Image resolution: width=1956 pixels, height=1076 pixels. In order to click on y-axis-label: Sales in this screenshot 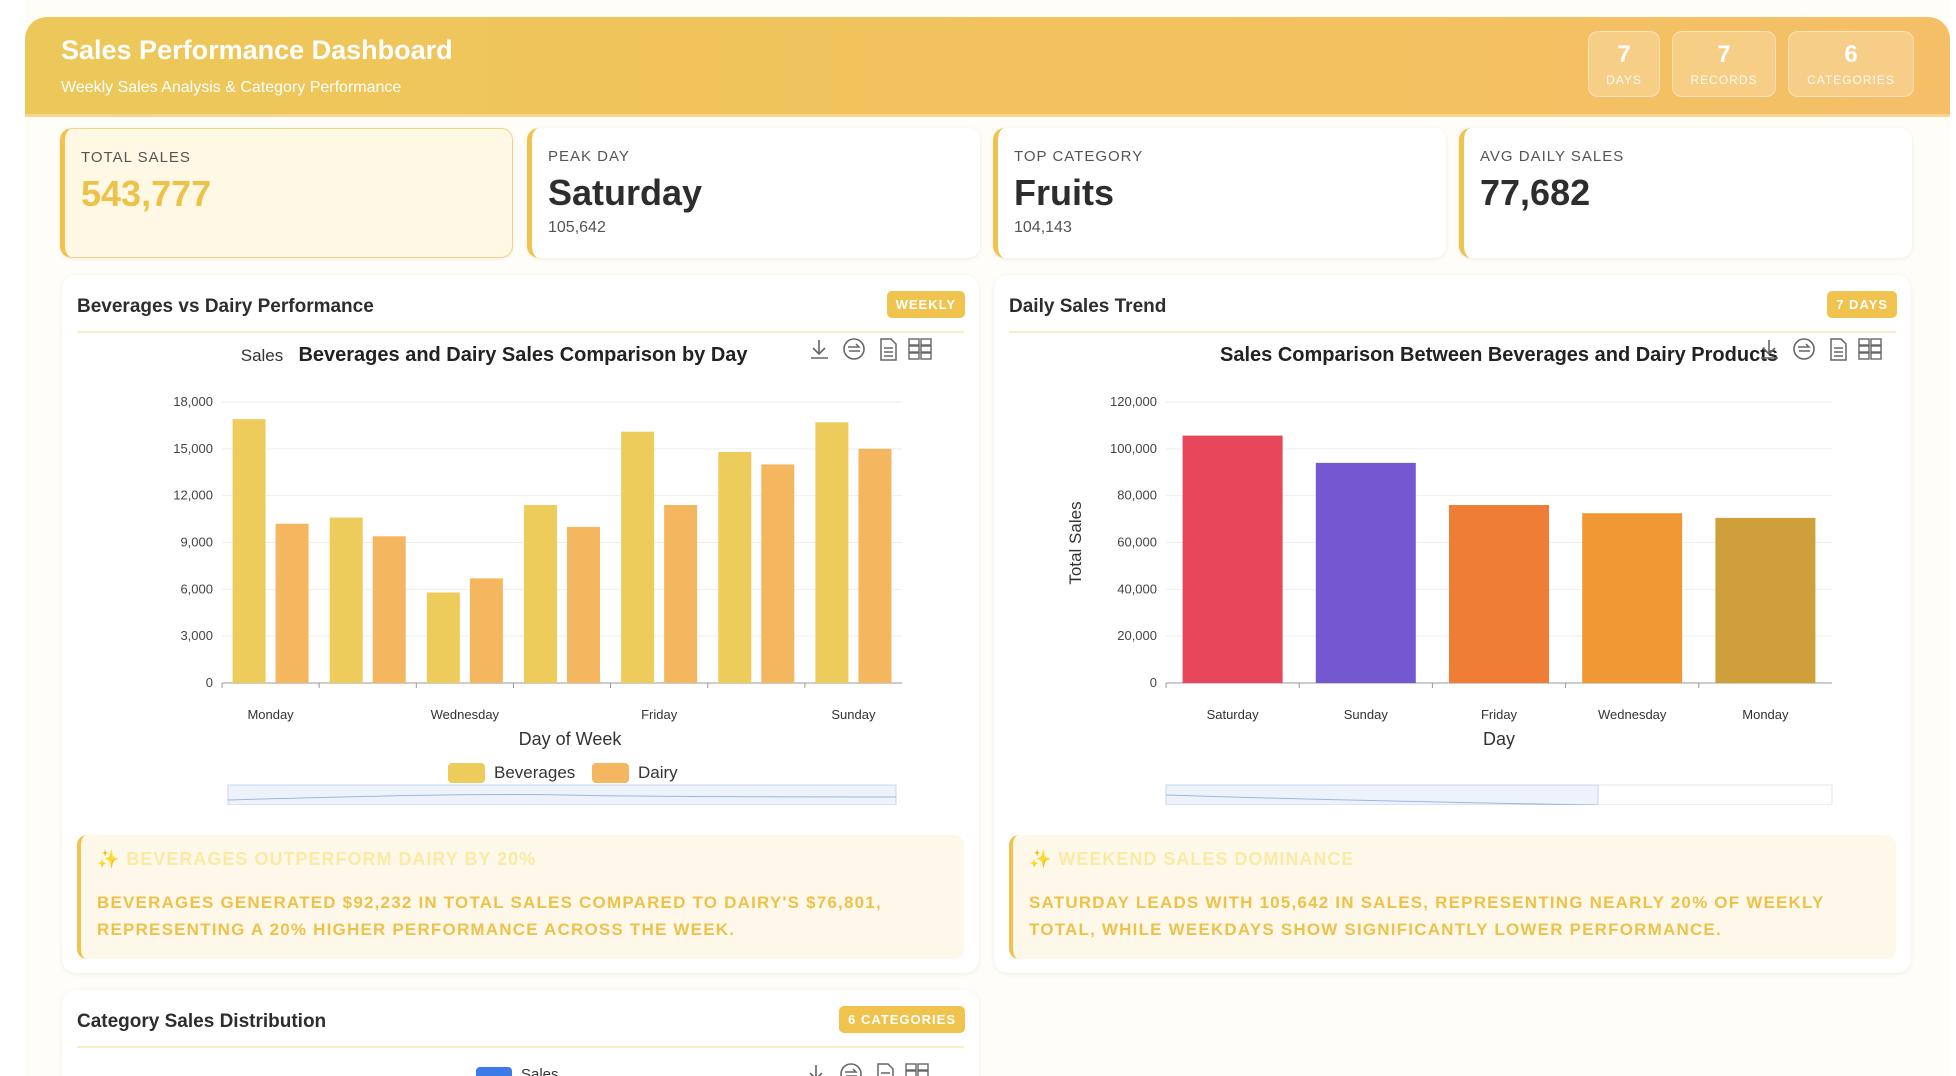, I will do `click(262, 355)`.